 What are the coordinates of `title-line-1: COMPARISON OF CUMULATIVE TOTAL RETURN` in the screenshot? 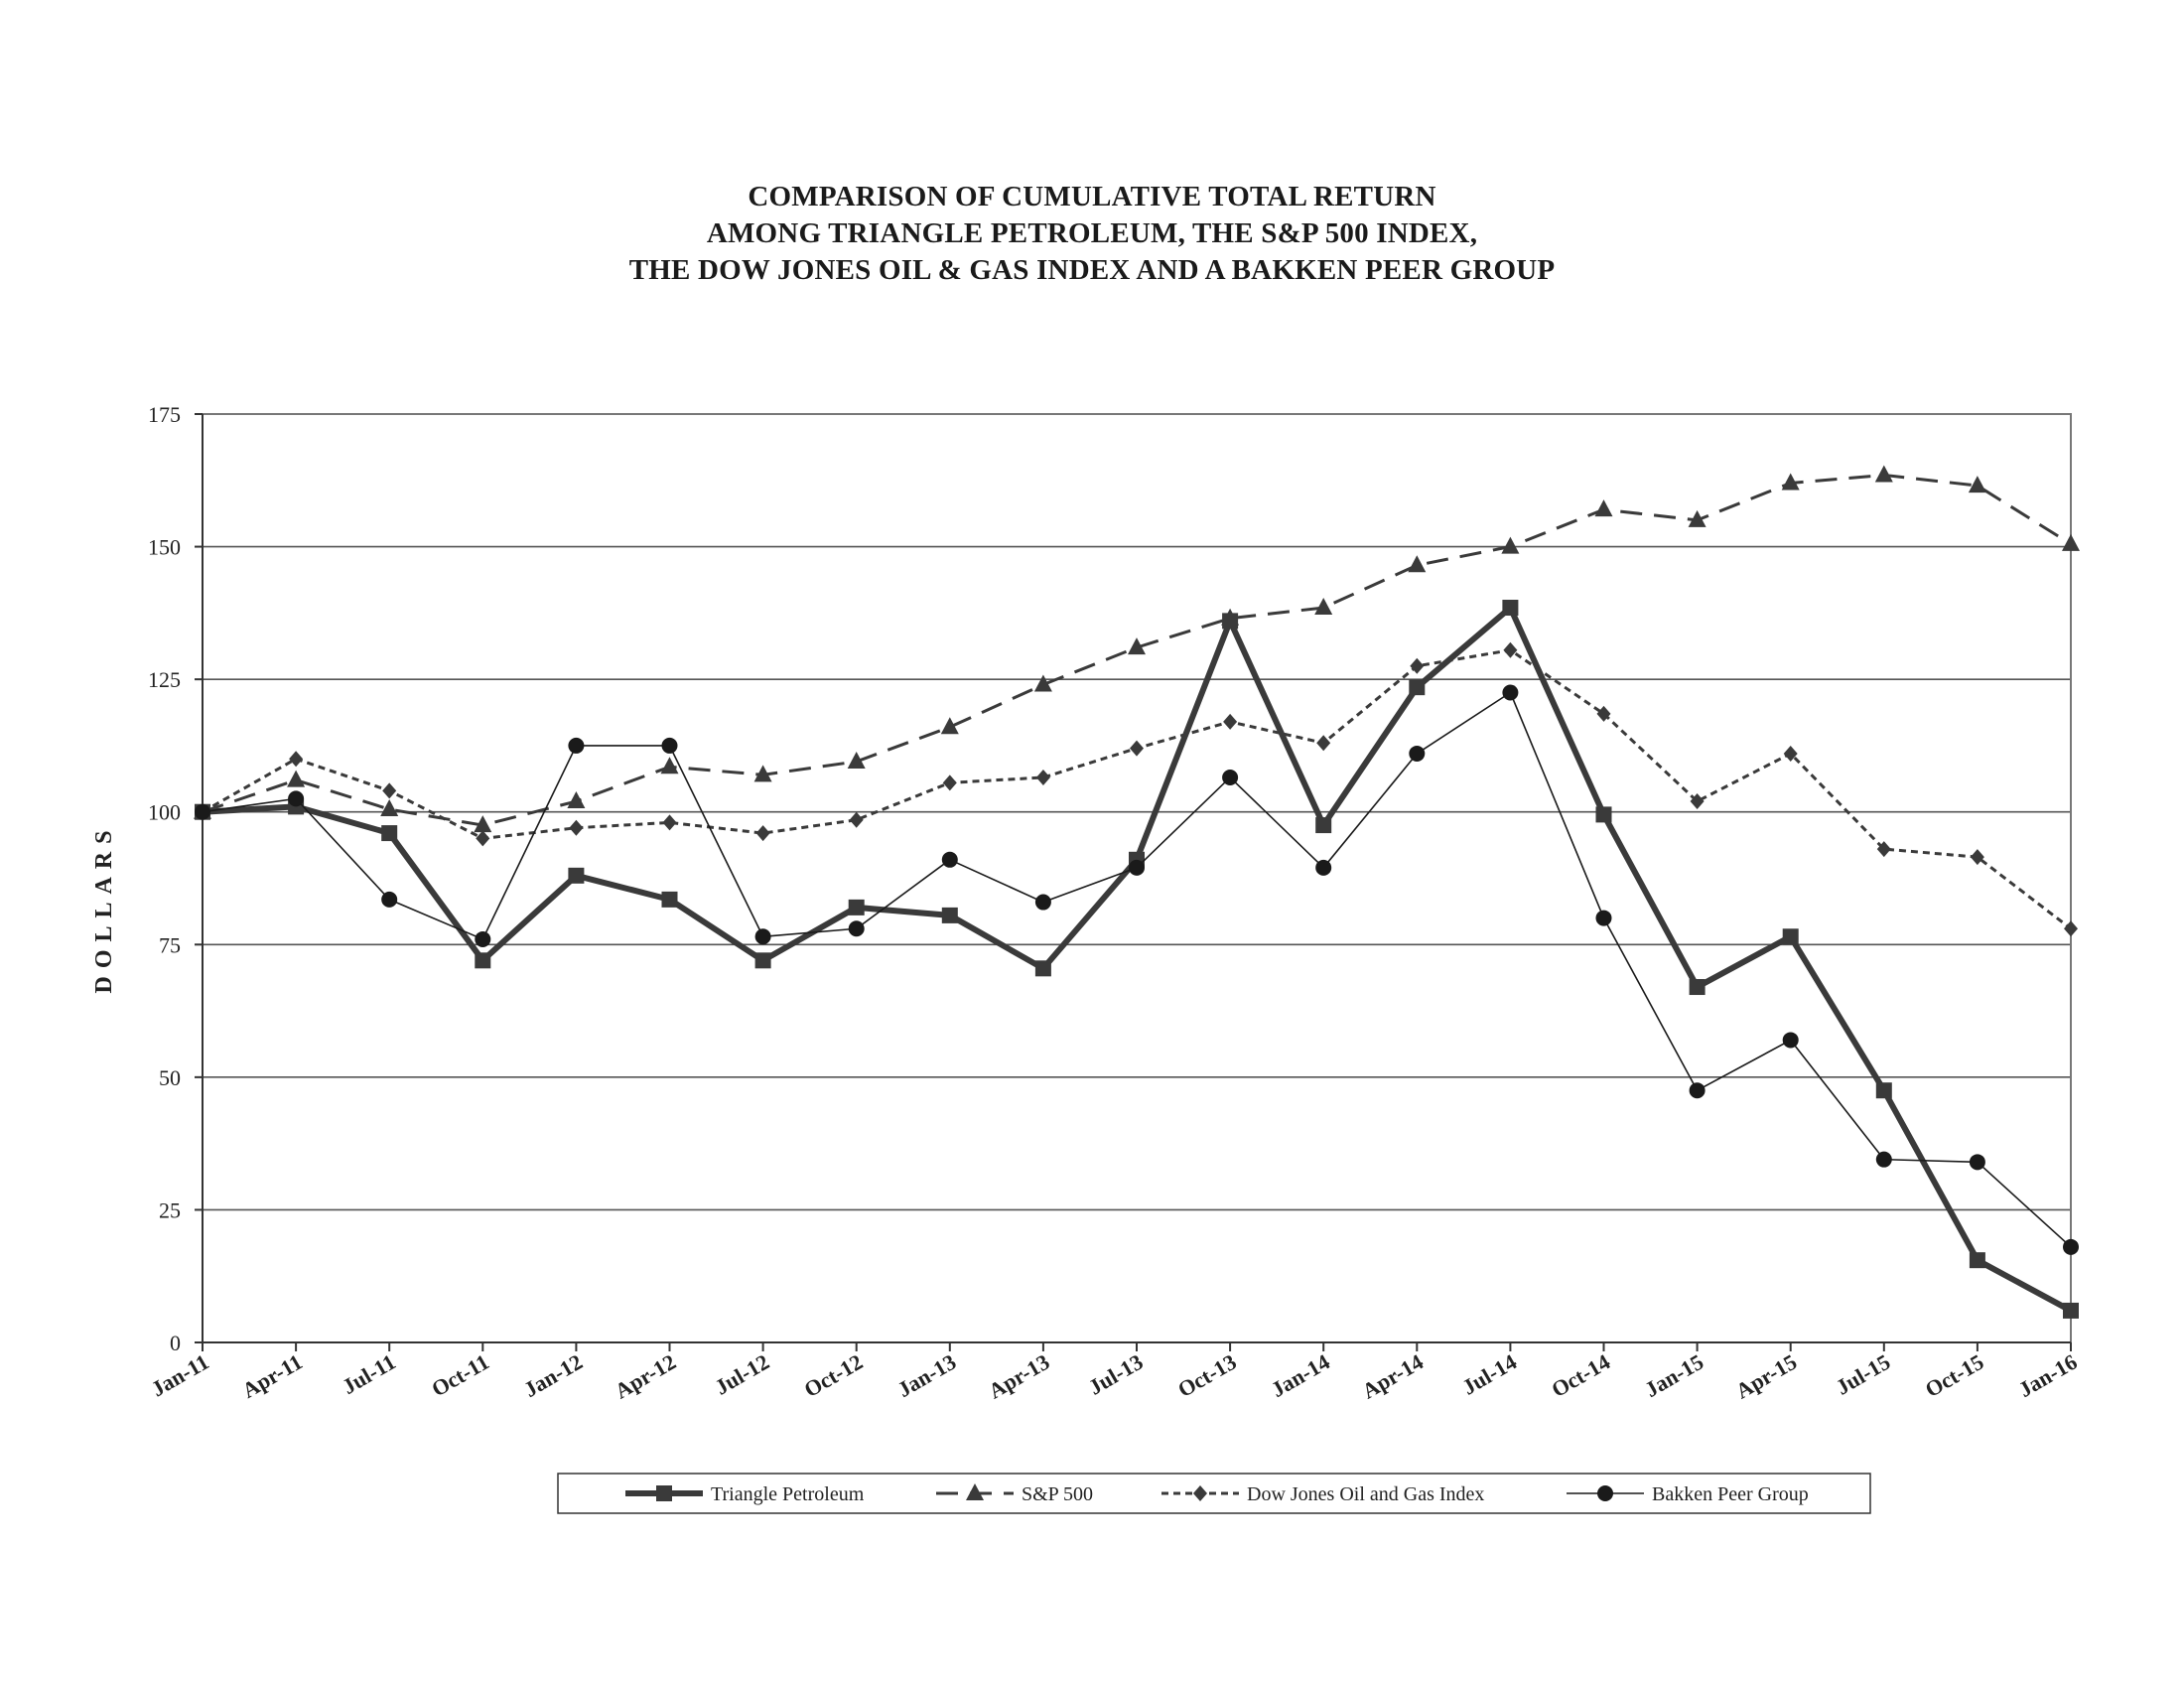 It's located at (1092, 196).